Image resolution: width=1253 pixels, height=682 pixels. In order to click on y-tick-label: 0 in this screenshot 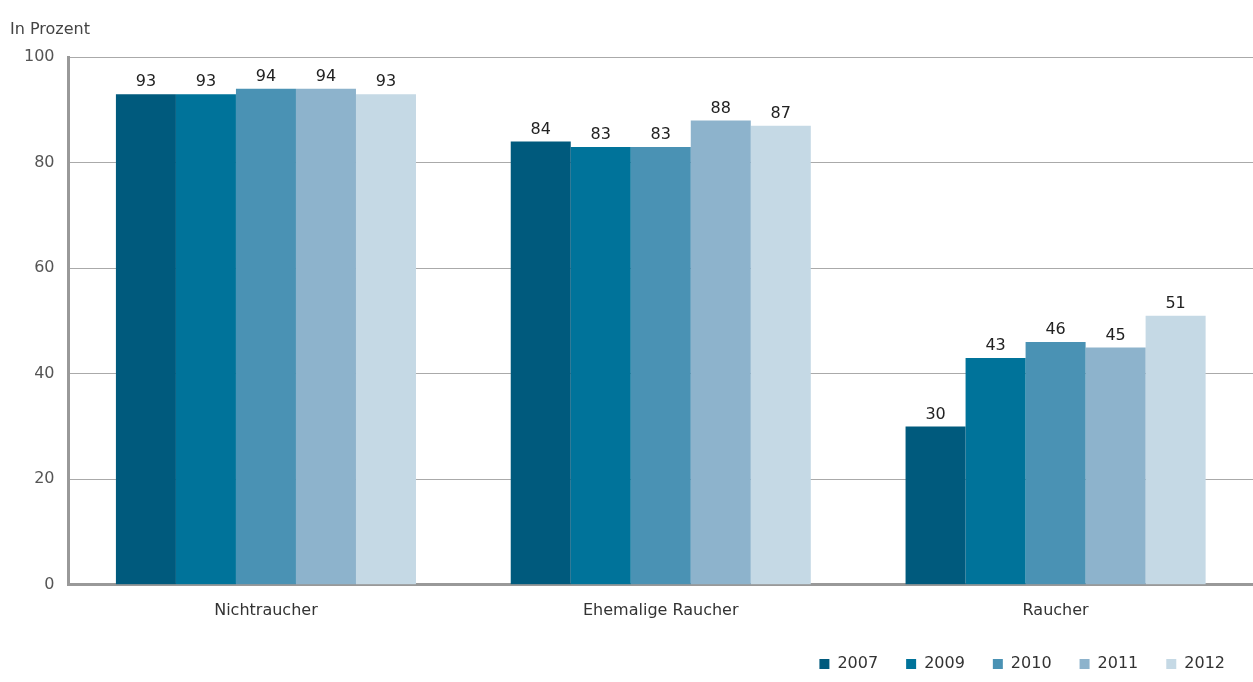, I will do `click(49, 583)`.